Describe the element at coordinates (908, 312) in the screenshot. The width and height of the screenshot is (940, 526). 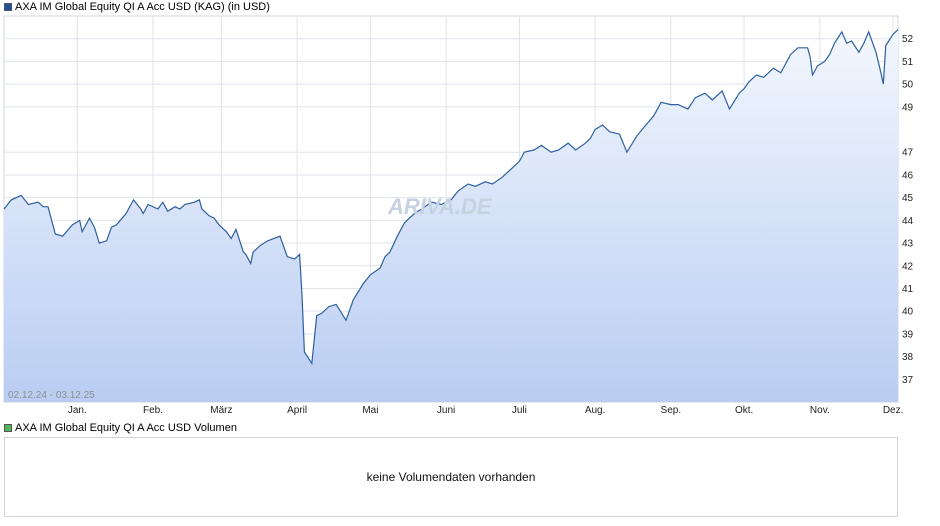
I see `y-tick-label: 40` at that location.